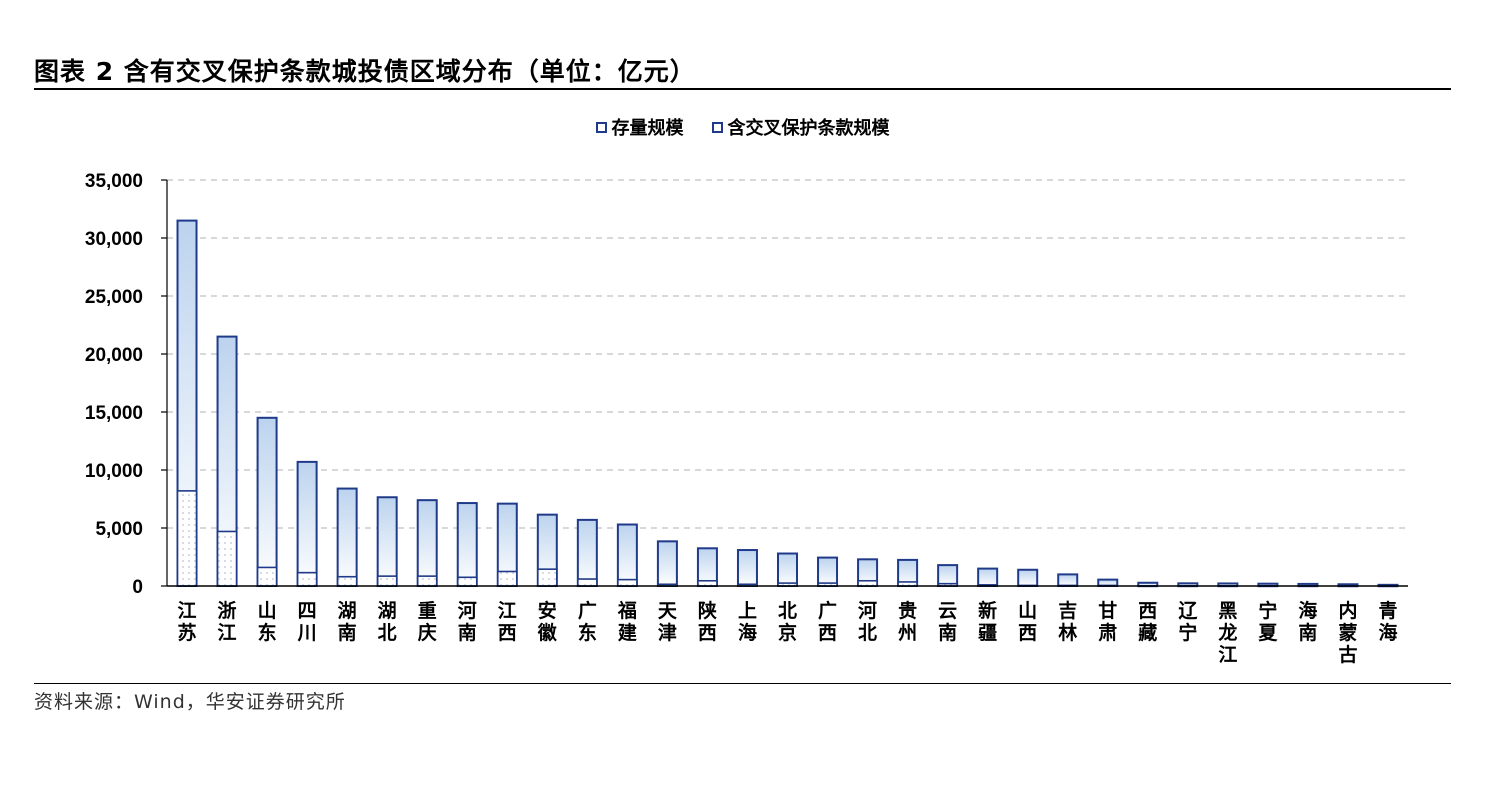 The height and width of the screenshot is (789, 1485). Describe the element at coordinates (467, 544) in the screenshot. I see `bar-total-河南` at that location.